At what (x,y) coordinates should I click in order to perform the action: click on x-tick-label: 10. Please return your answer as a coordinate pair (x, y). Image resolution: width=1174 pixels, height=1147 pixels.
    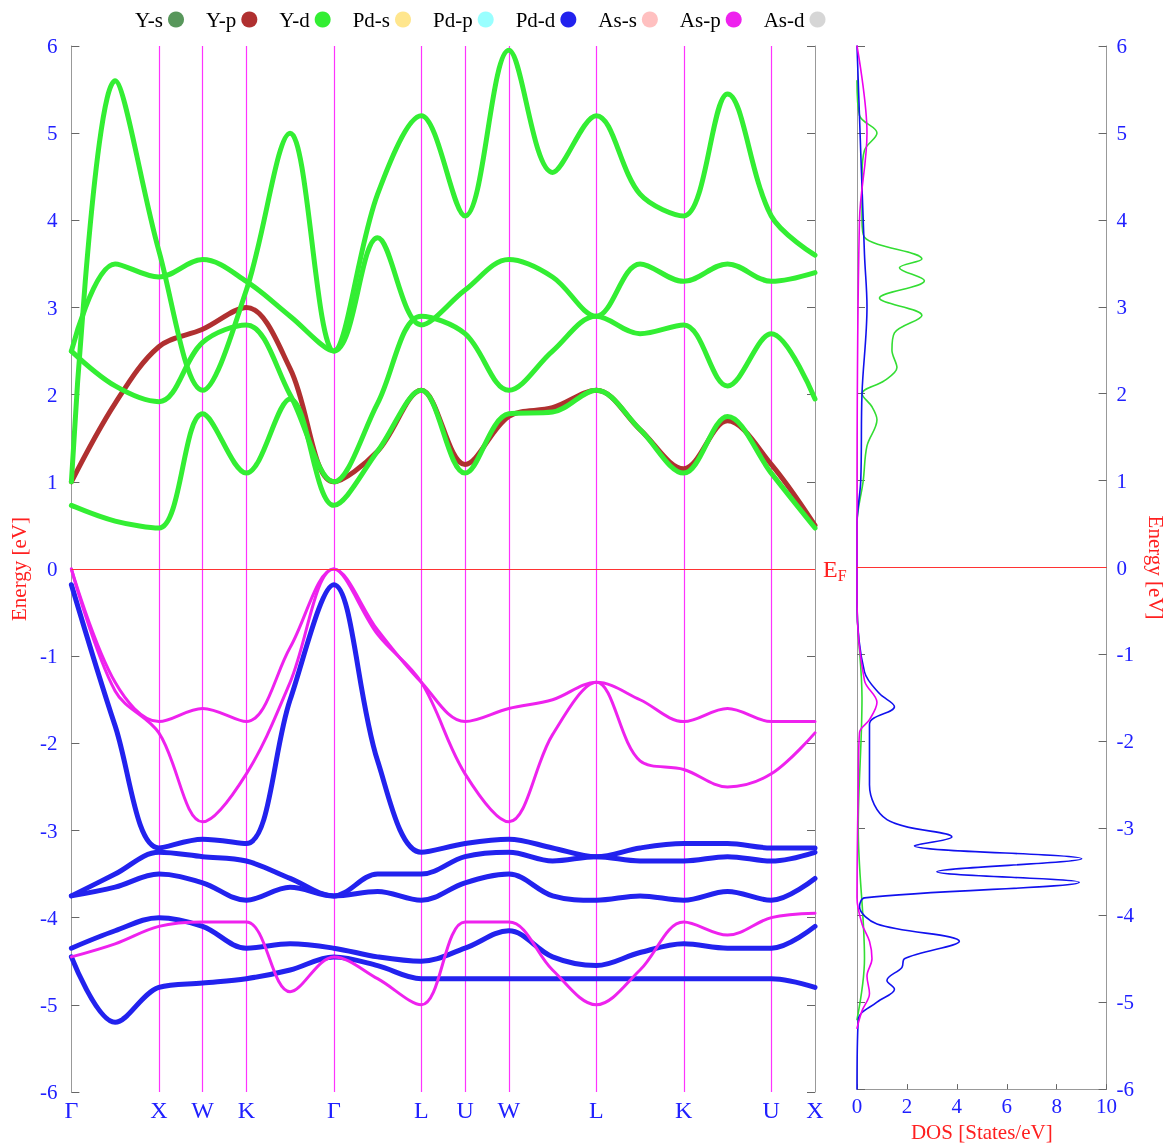
    Looking at the image, I should click on (1107, 1105).